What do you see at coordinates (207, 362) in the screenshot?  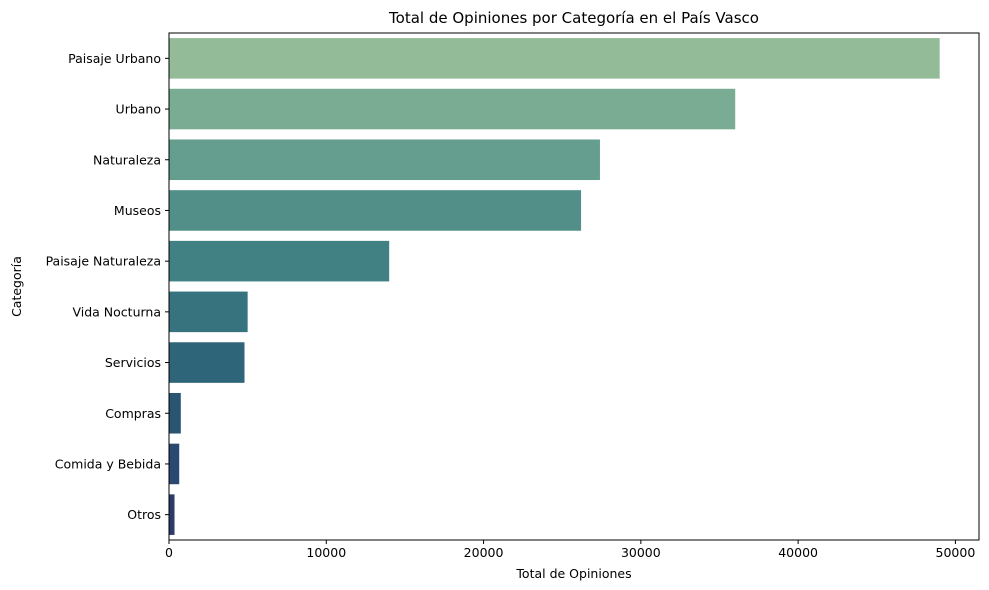 I see `bar-servicios` at bounding box center [207, 362].